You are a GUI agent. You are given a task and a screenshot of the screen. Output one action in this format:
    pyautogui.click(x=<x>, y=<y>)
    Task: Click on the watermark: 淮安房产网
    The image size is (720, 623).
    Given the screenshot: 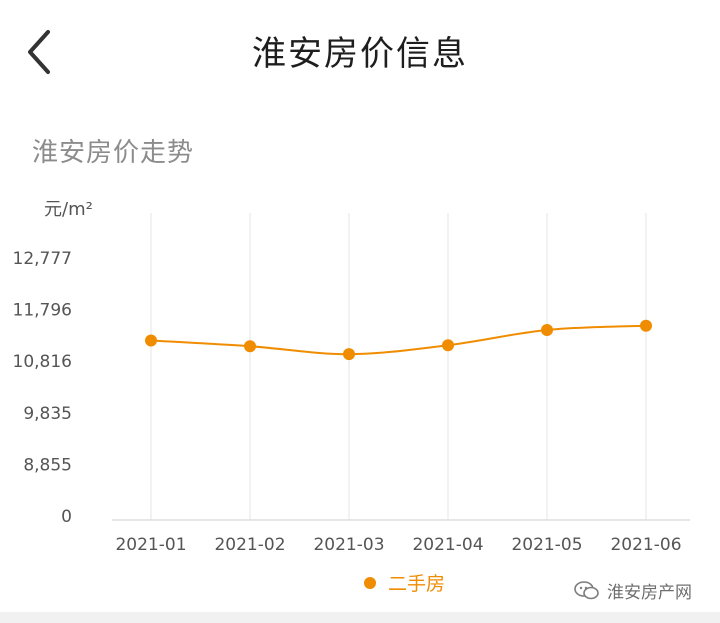 What is the action you would take?
    pyautogui.click(x=632, y=590)
    